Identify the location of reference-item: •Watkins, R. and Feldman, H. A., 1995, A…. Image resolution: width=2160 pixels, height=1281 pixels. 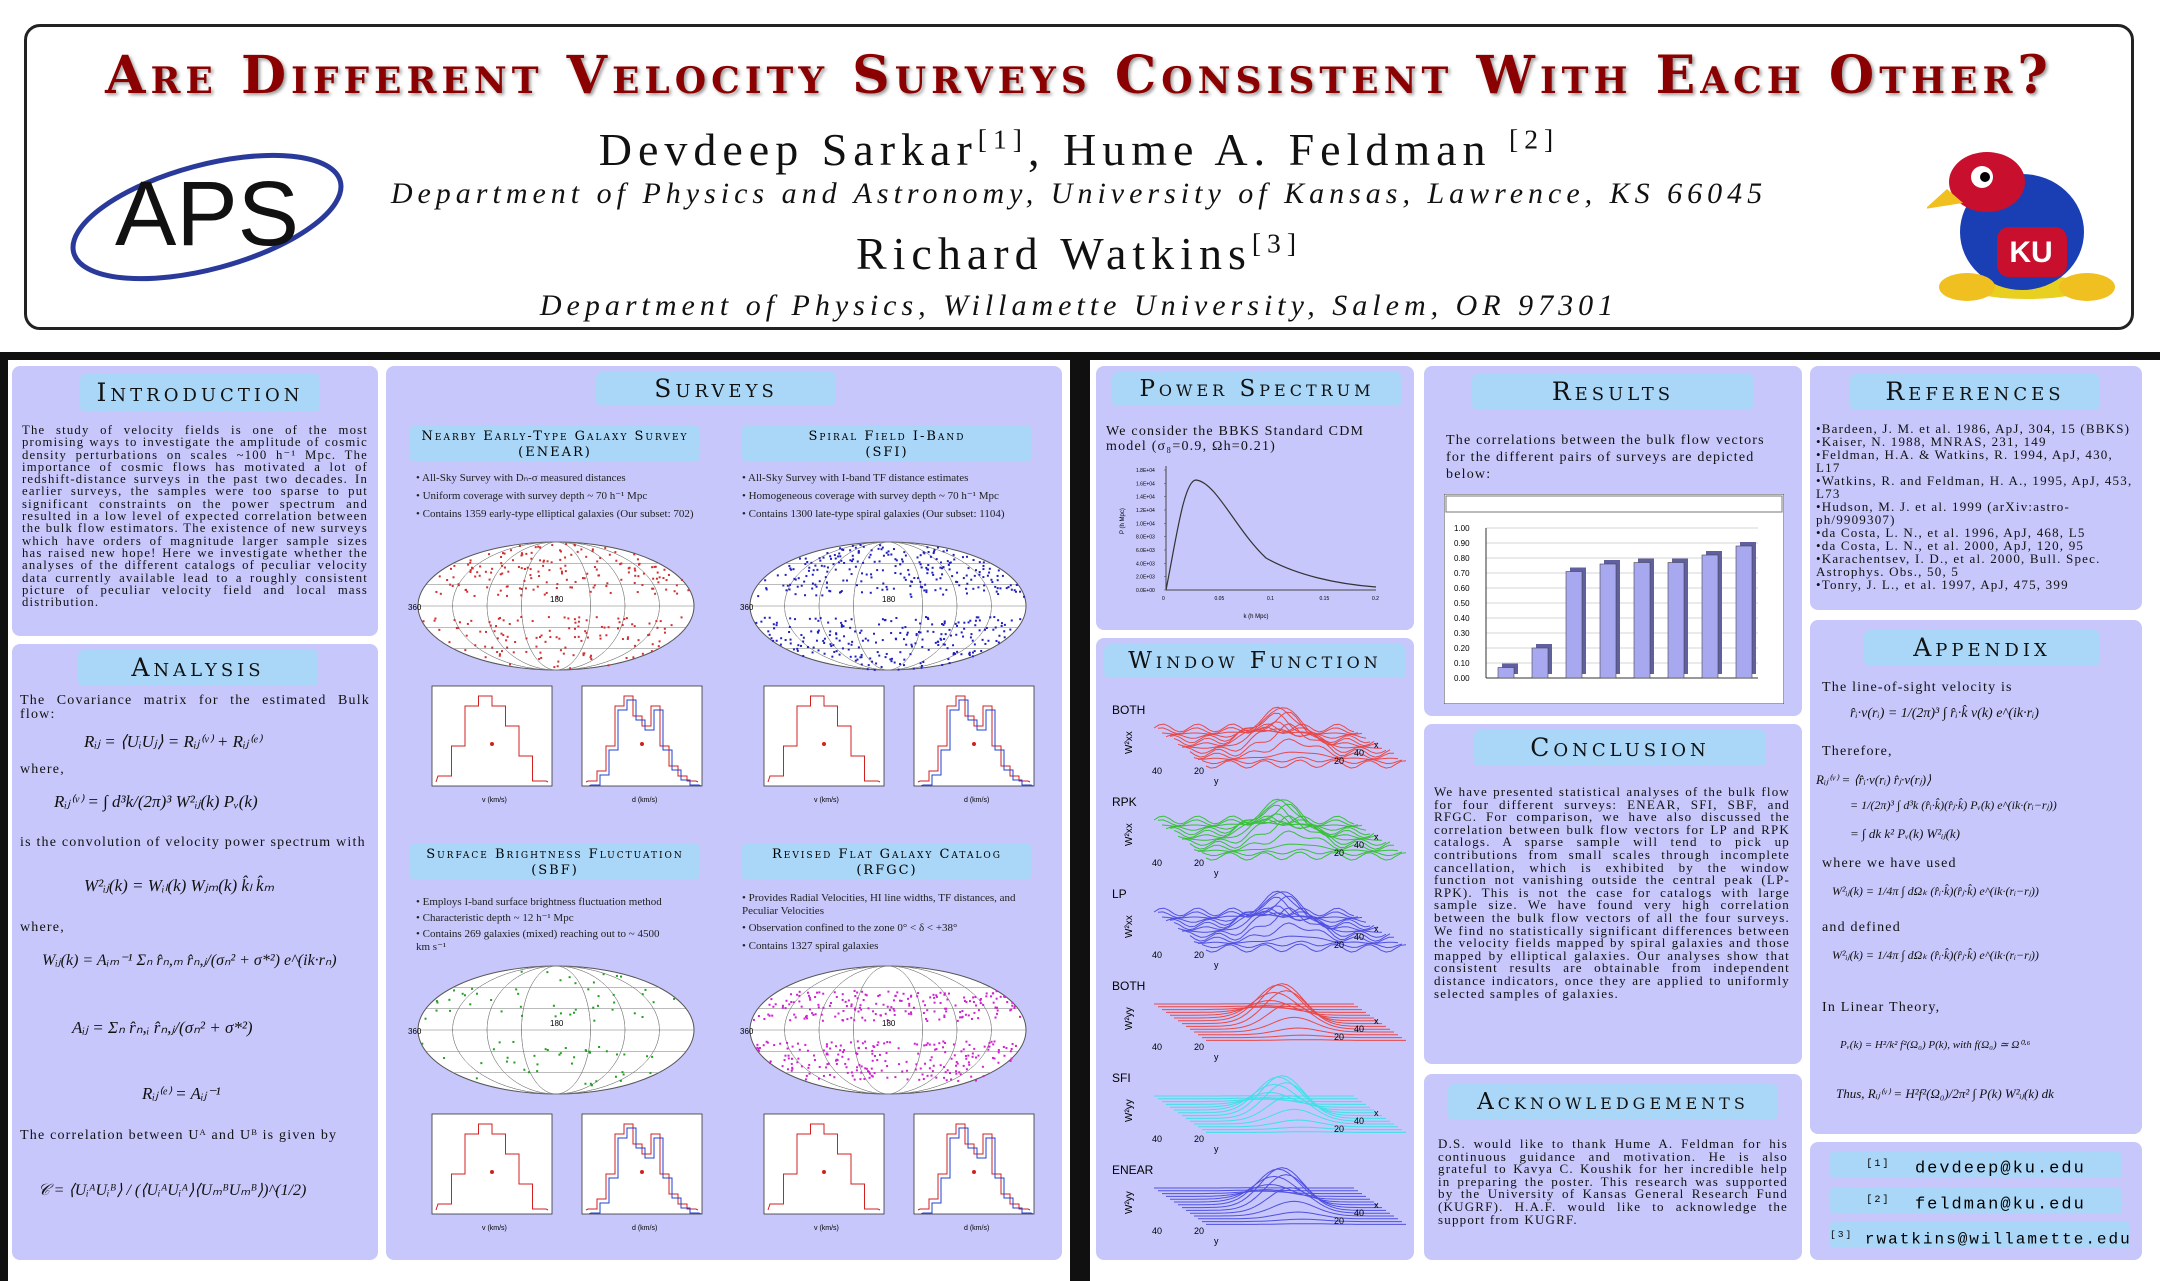
(1974, 487).